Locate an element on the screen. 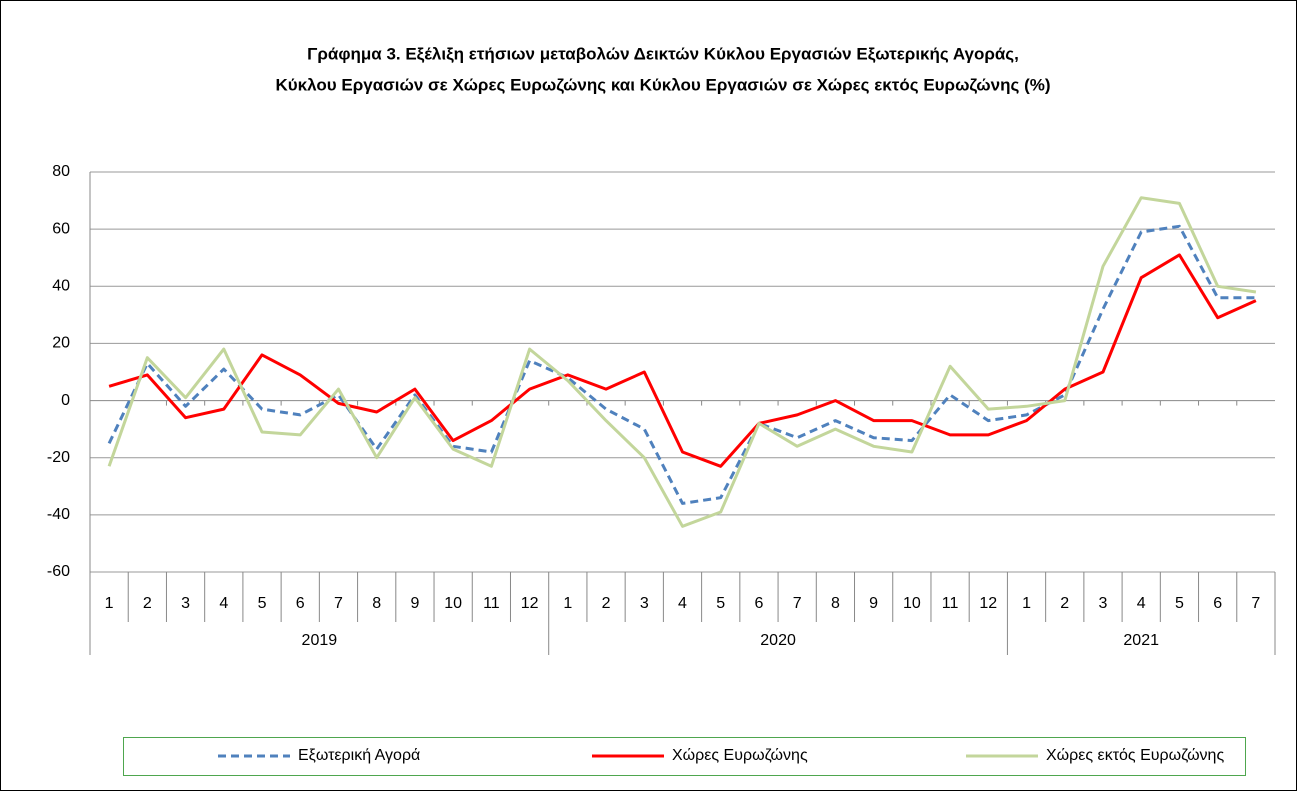 This screenshot has width=1298, height=792. y-tick-label: 80 is located at coordinates (61, 171).